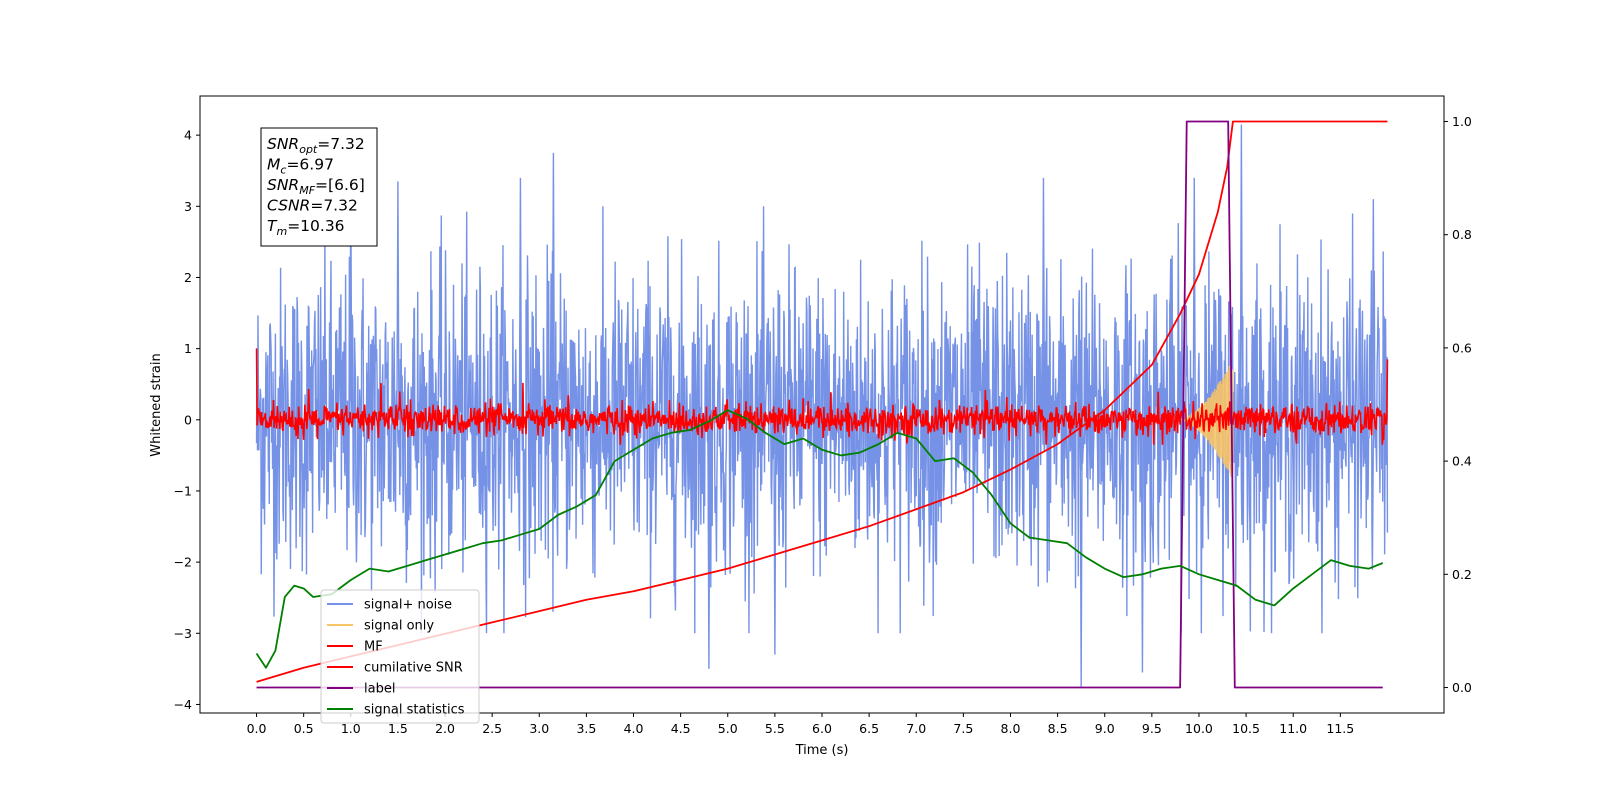 The image size is (1600, 800). I want to click on x-tick-label: 0.5, so click(304, 728).